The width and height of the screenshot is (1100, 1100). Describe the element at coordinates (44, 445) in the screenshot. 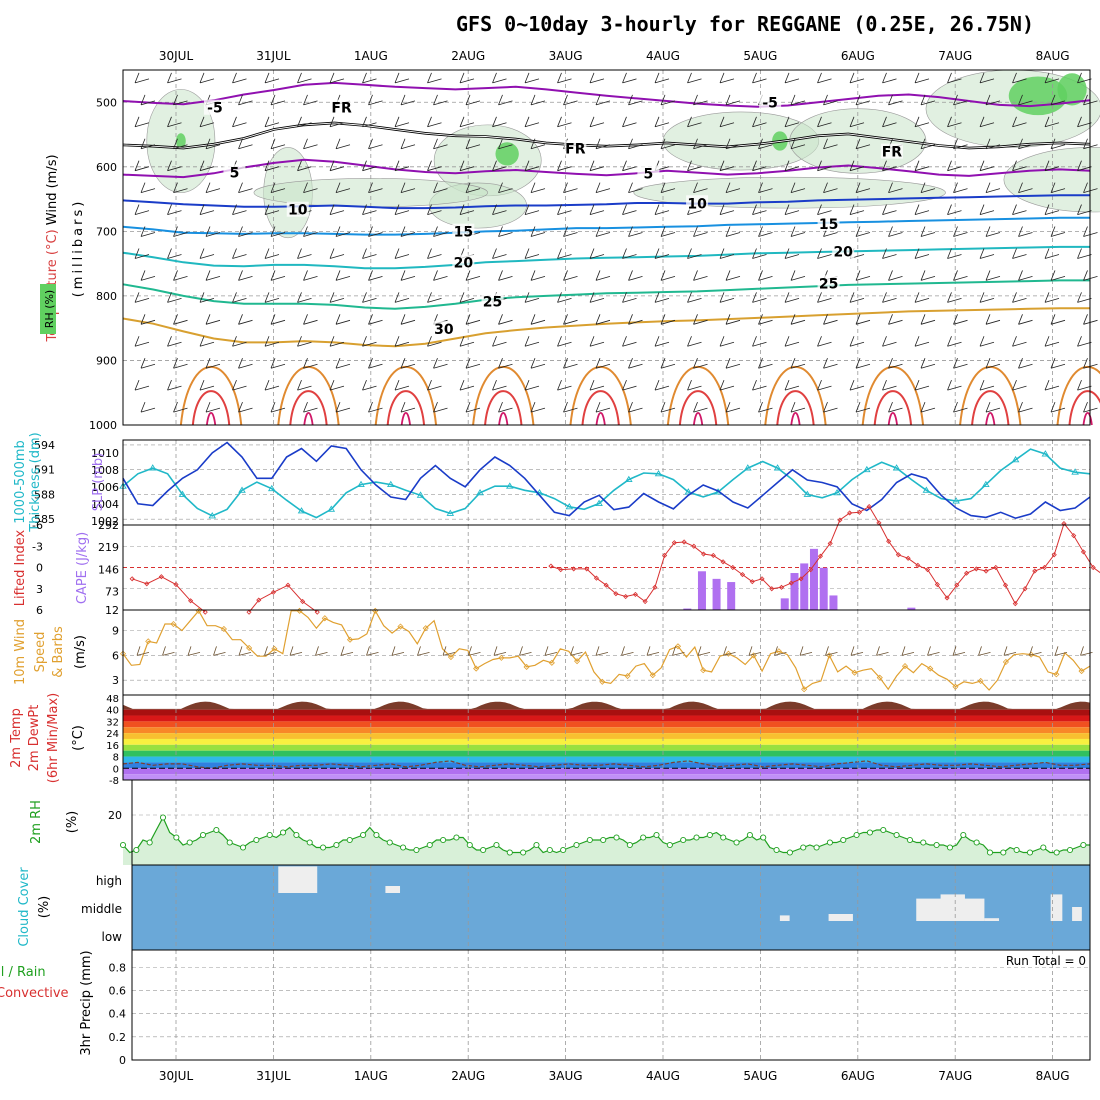

I see `thickness-tick-label: 594` at that location.